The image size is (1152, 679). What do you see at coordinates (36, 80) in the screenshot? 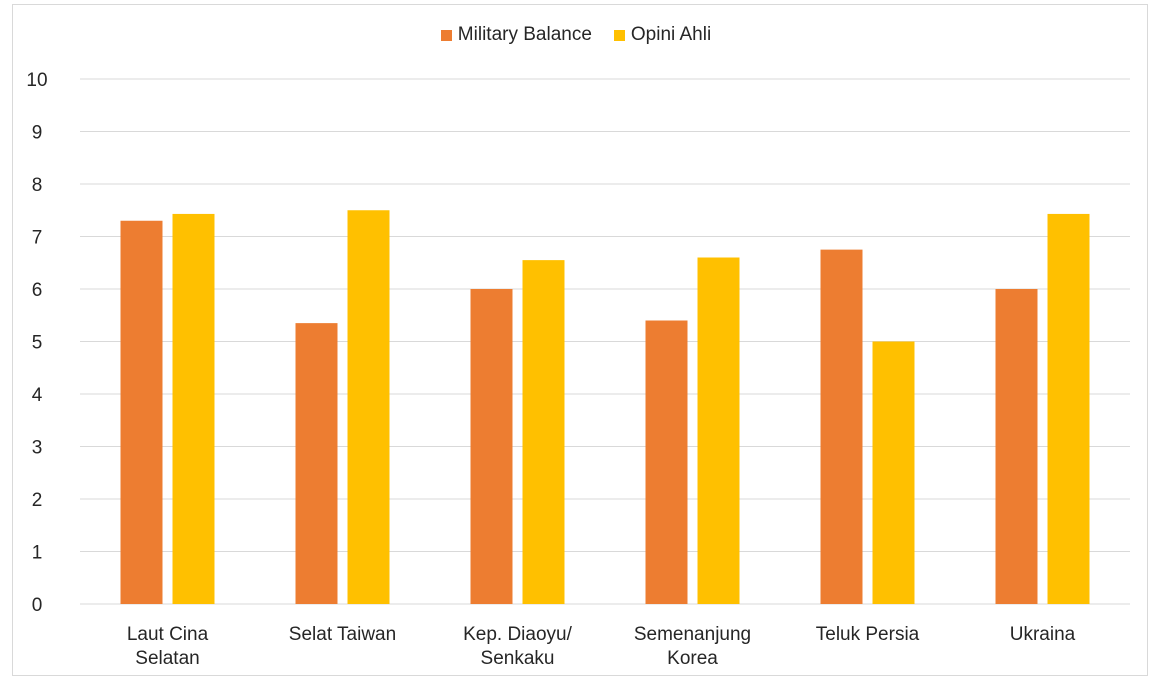
I see `y-tick-label-10: 10` at bounding box center [36, 80].